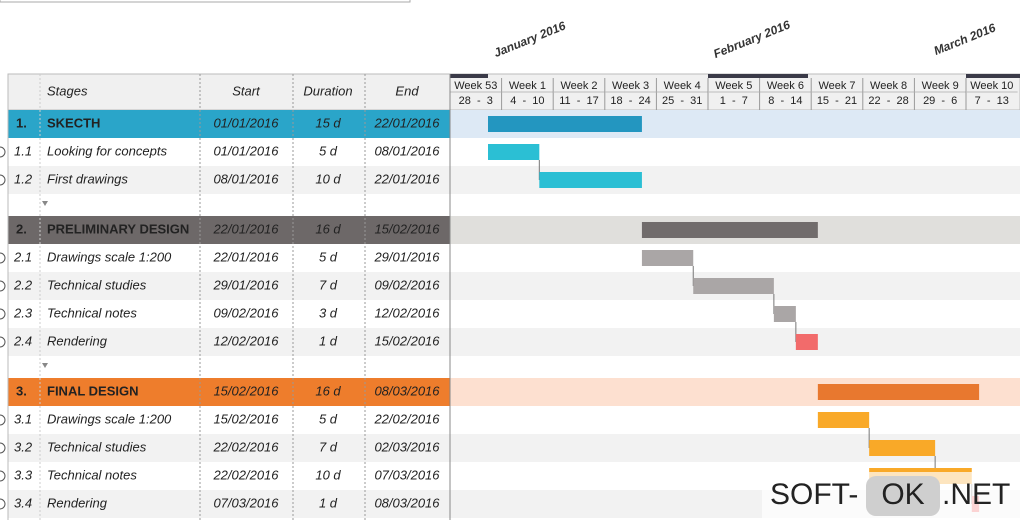  Describe the element at coordinates (21, 228) in the screenshot. I see `row-number: 2.` at that location.